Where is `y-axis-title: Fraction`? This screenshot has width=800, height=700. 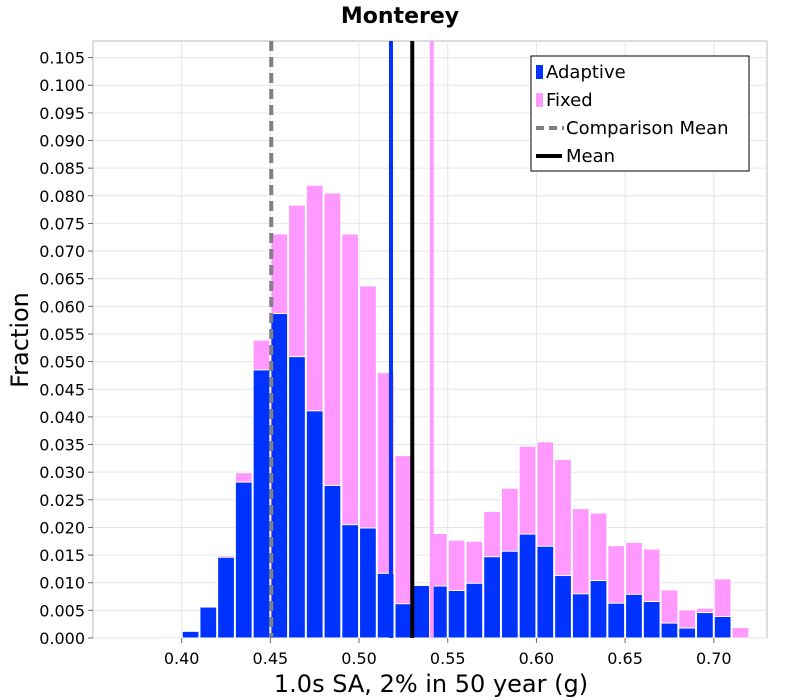 y-axis-title: Fraction is located at coordinates (20, 340).